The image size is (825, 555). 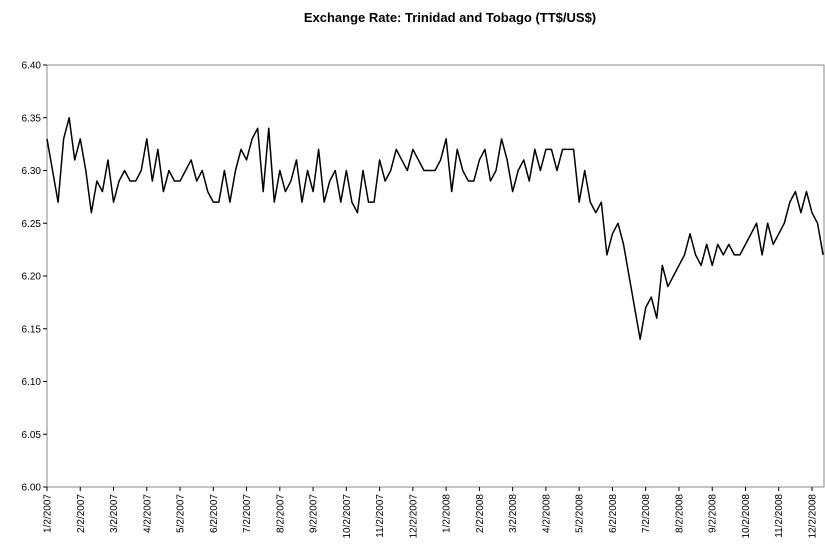 What do you see at coordinates (81, 513) in the screenshot?
I see `x-tick-label: 2/2/2007` at bounding box center [81, 513].